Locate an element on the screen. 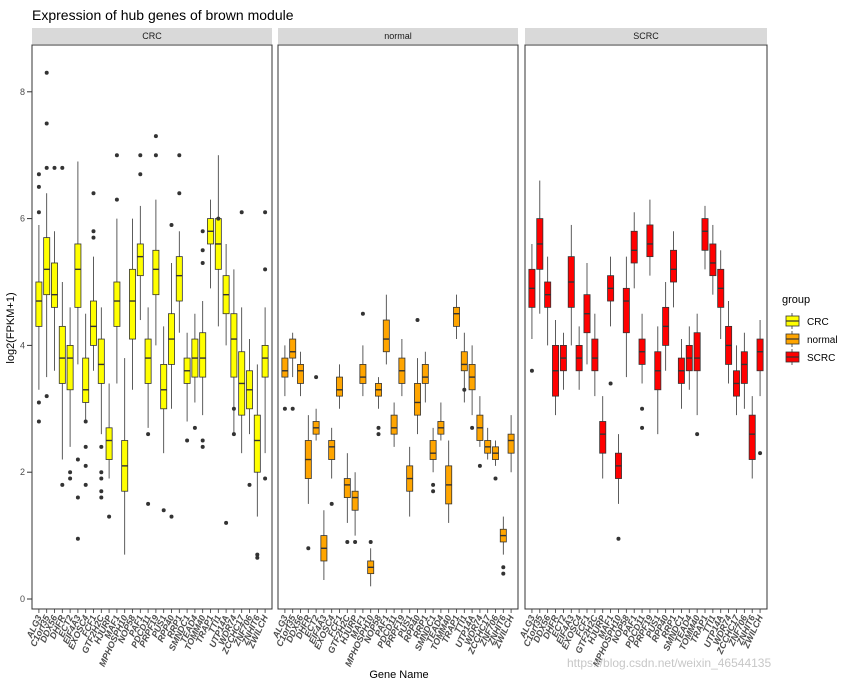  box-CRC-HJURP is located at coordinates (109, 451).